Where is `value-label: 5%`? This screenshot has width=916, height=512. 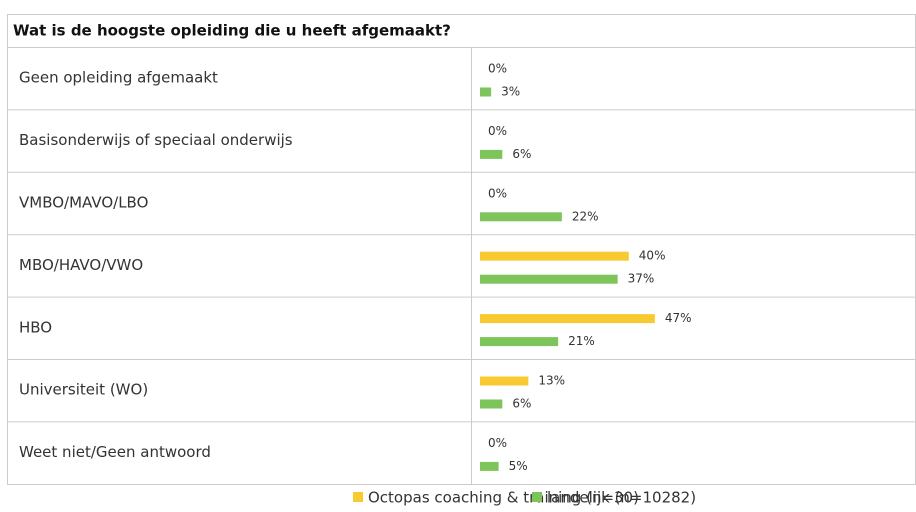 value-label: 5% is located at coordinates (518, 466).